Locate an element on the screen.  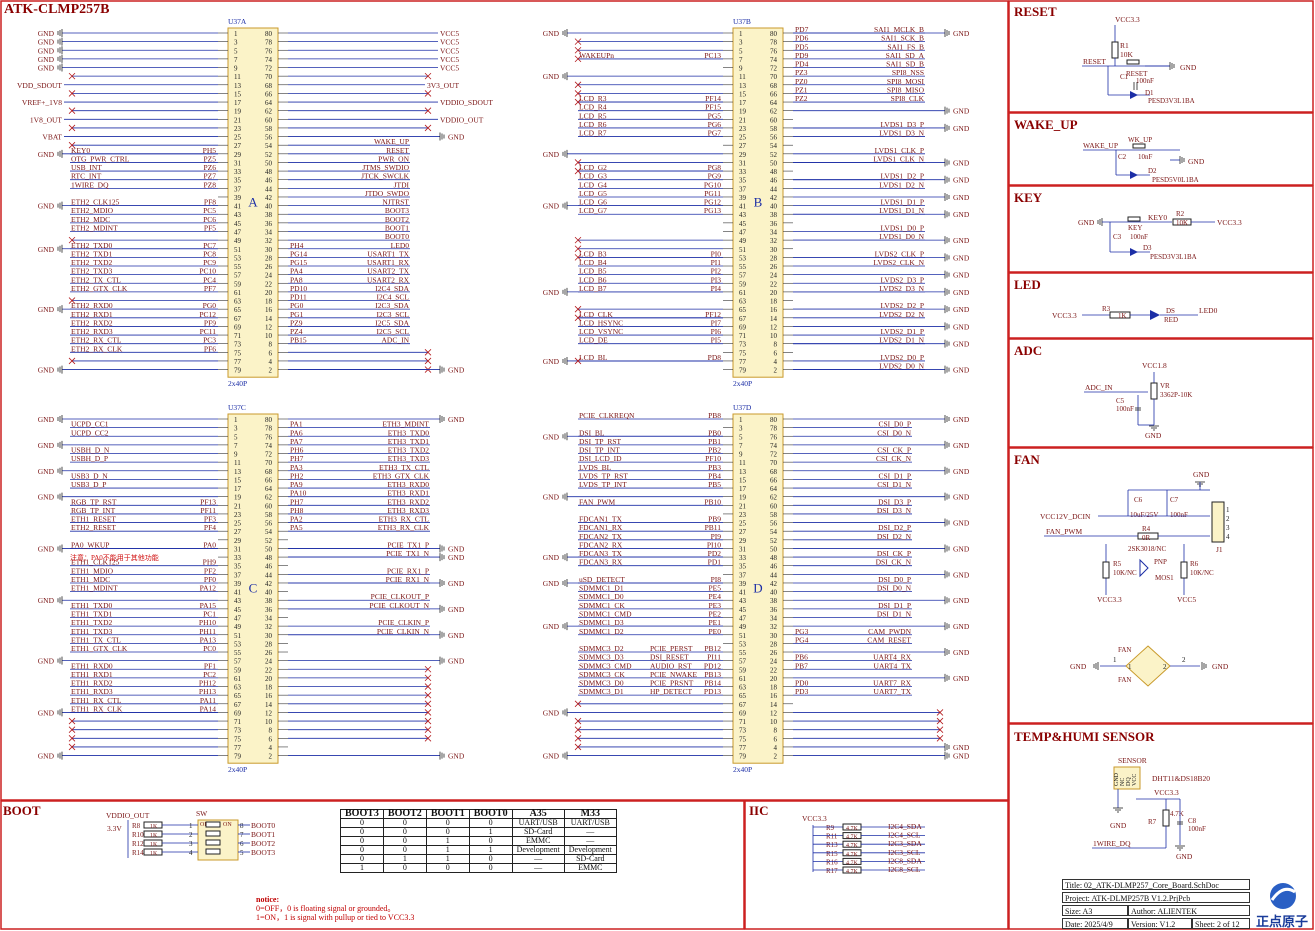
net-label: 1WIRE_DQ is located at coordinates (90, 184).